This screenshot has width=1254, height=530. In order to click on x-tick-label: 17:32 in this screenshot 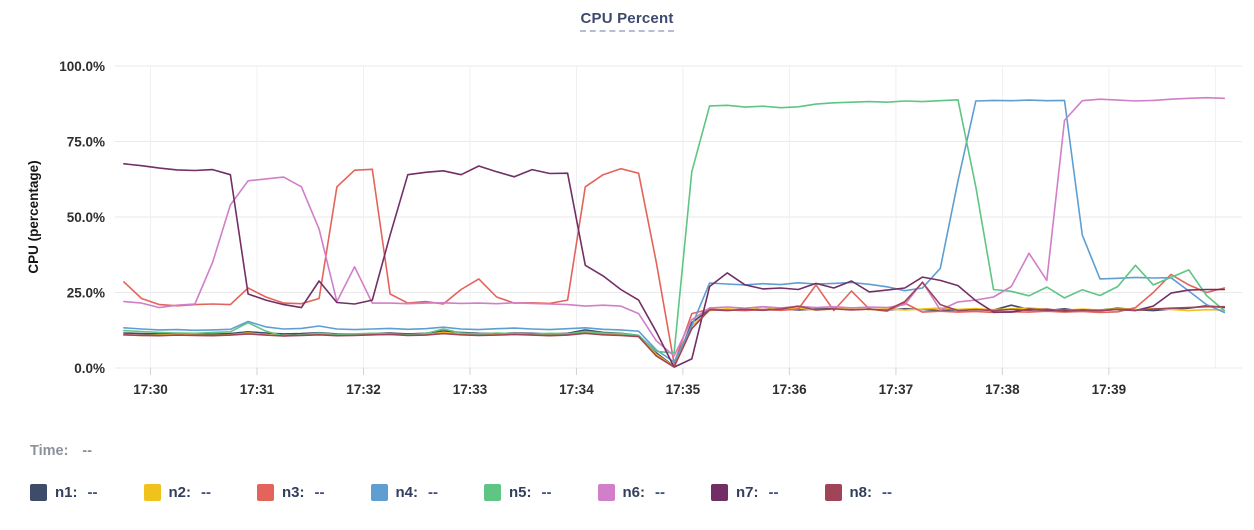, I will do `click(363, 389)`.